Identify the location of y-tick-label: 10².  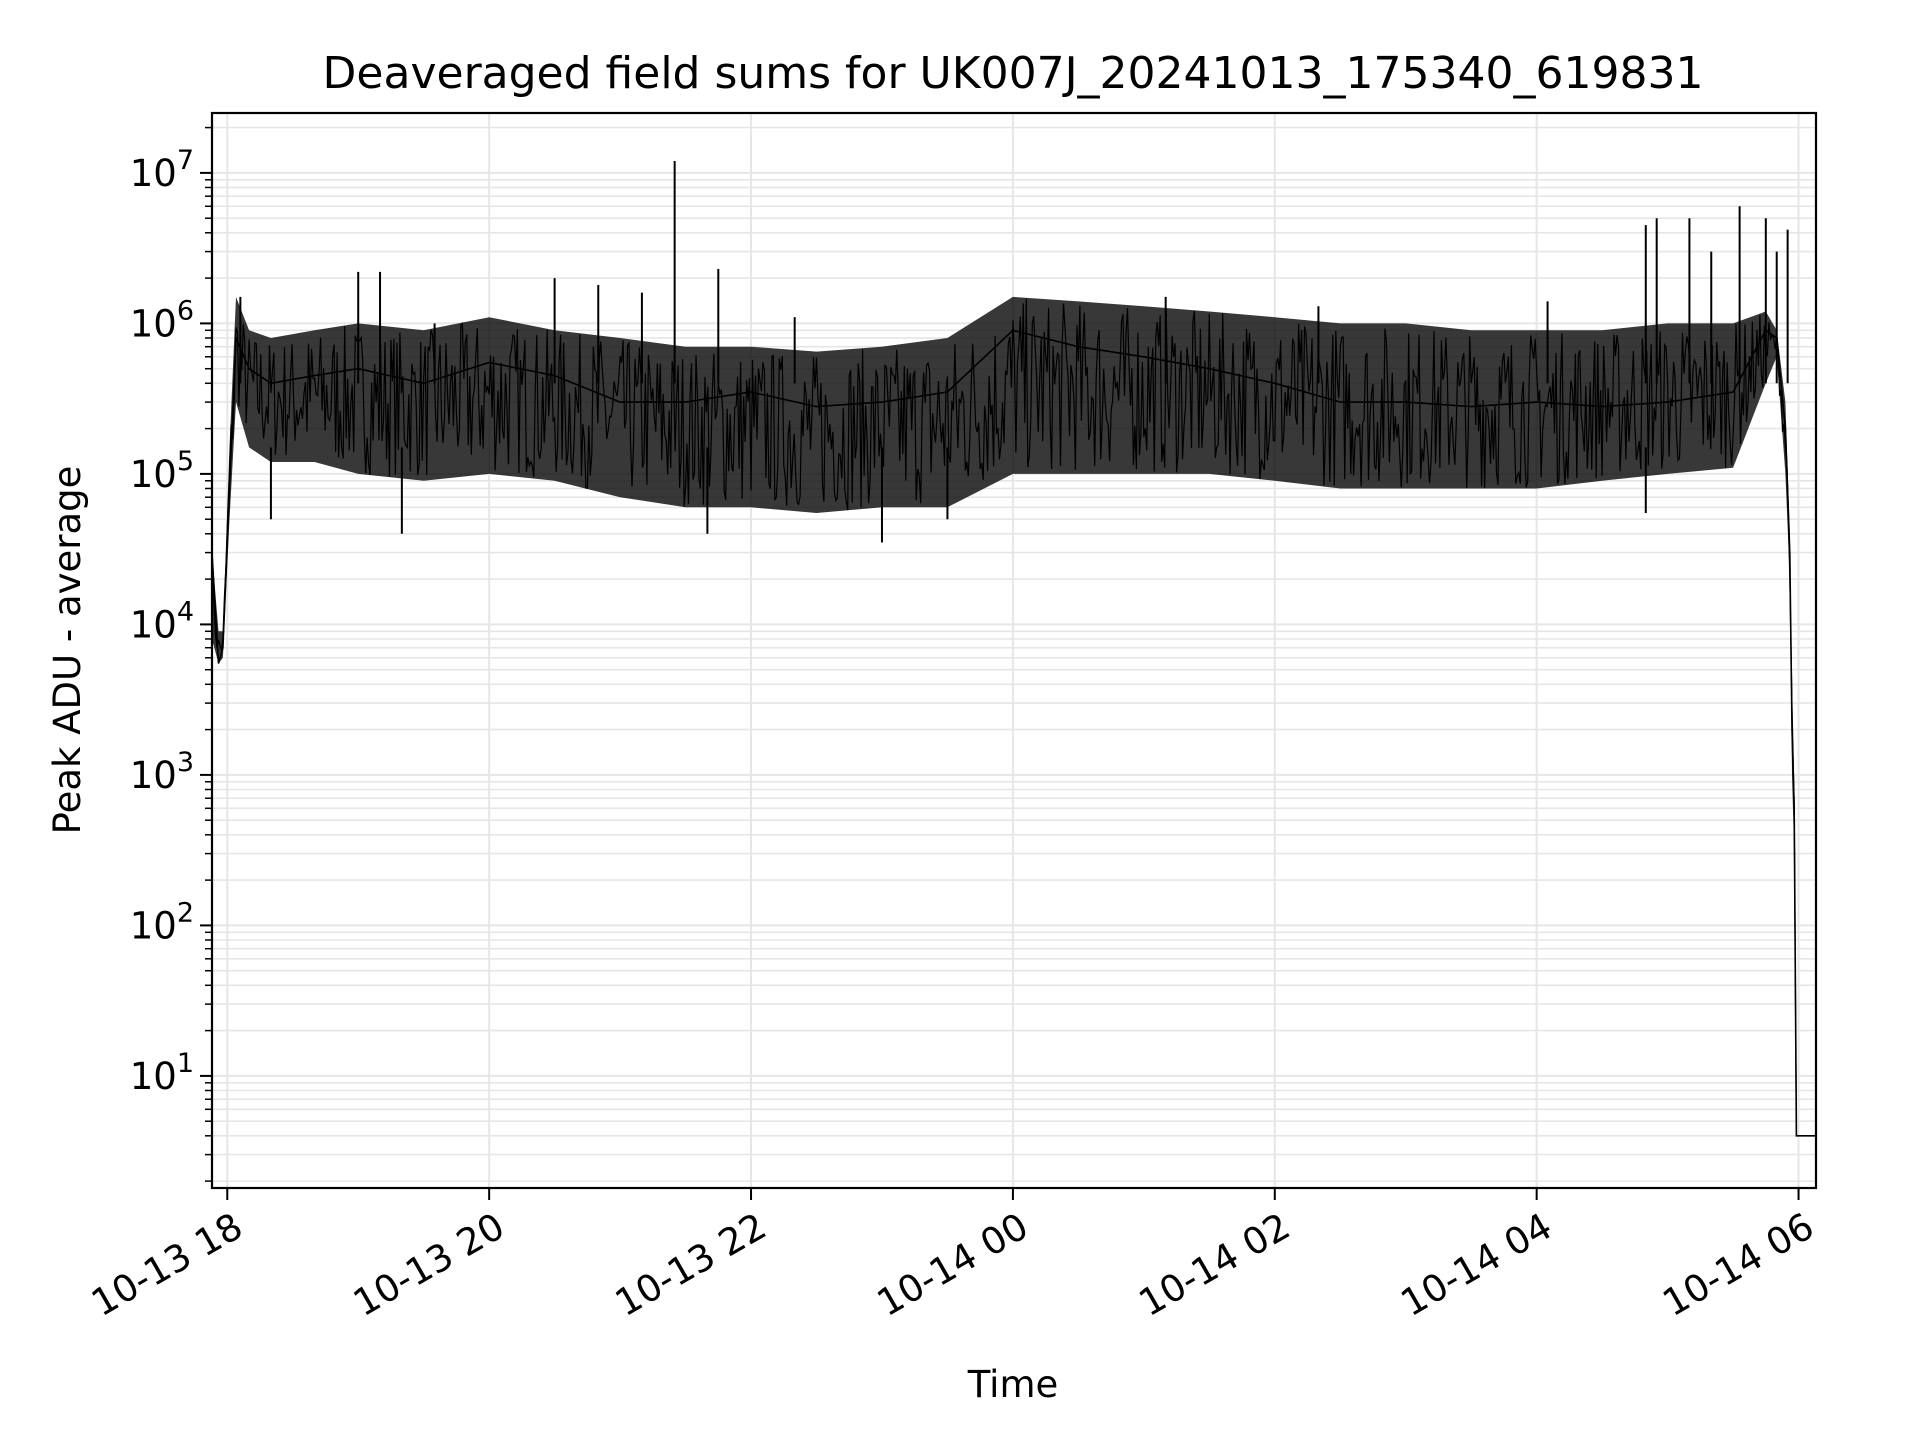
(162, 922).